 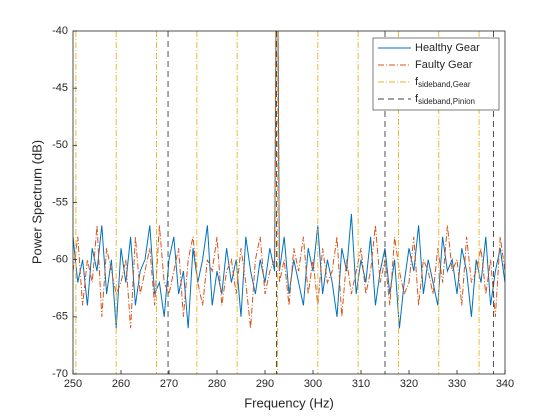 What do you see at coordinates (60, 202) in the screenshot?
I see `y-tick-label: -55` at bounding box center [60, 202].